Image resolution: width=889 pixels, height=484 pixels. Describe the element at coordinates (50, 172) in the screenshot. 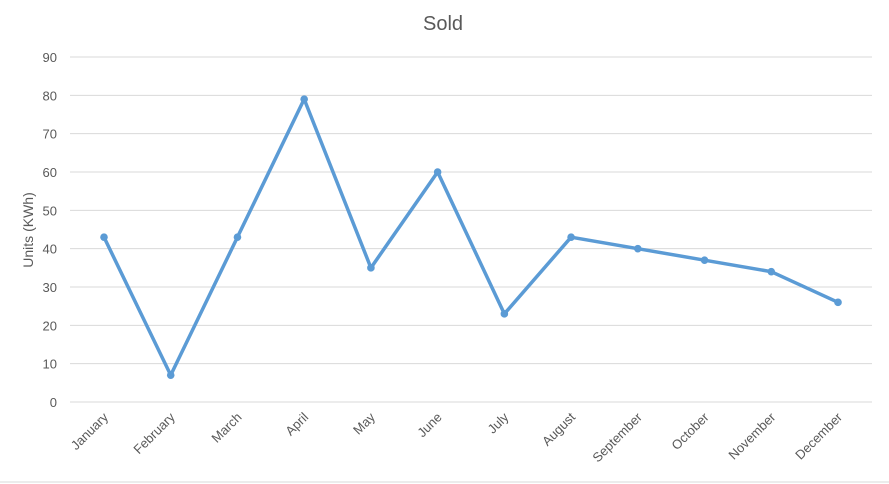

I see `y-tick-label: 60` at that location.